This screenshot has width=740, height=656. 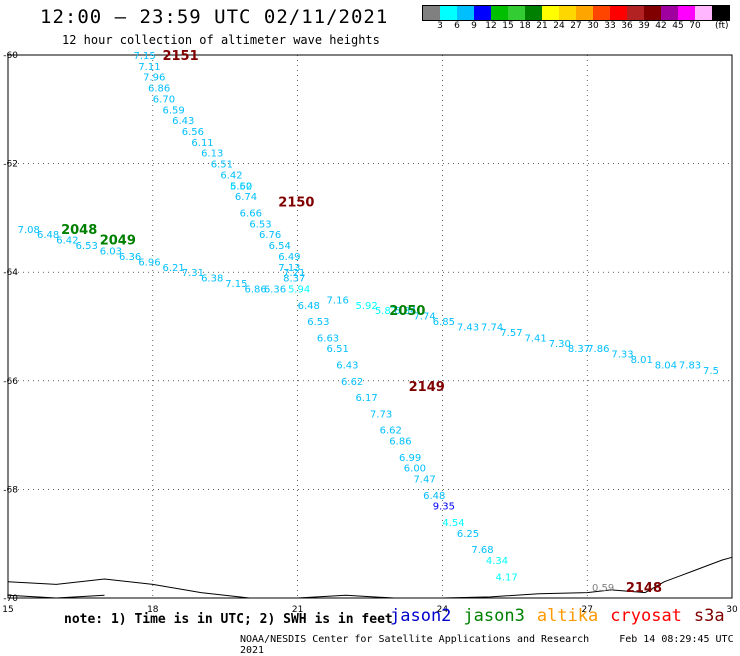 What do you see at coordinates (144, 56) in the screenshot?
I see `swh-value: 7.15` at bounding box center [144, 56].